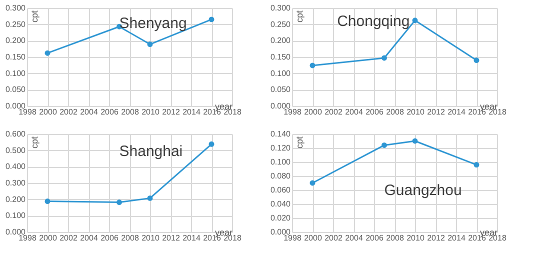 The image size is (550, 275). I want to click on y-tick-label: 0.400, so click(15, 167).